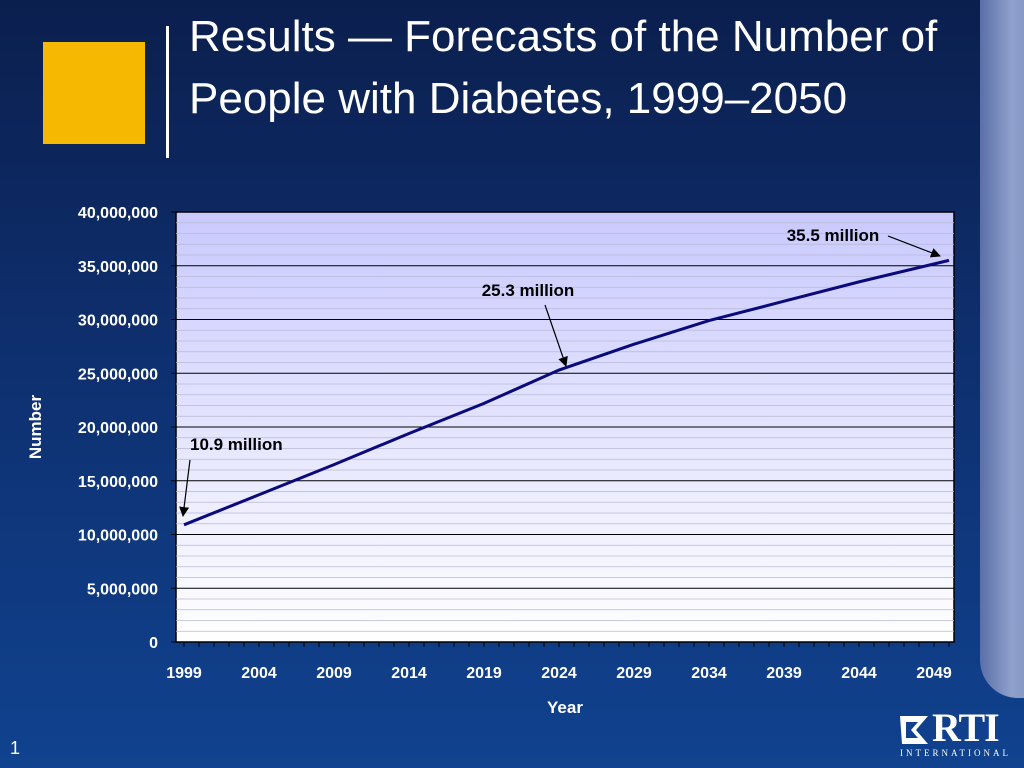 The width and height of the screenshot is (1024, 768). I want to click on y-tick-label: 35,000,000, so click(118, 267).